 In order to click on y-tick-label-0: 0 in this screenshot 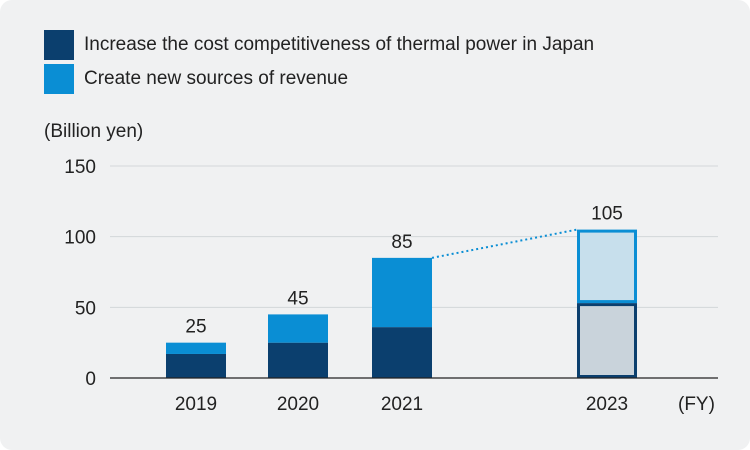, I will do `click(90, 379)`.